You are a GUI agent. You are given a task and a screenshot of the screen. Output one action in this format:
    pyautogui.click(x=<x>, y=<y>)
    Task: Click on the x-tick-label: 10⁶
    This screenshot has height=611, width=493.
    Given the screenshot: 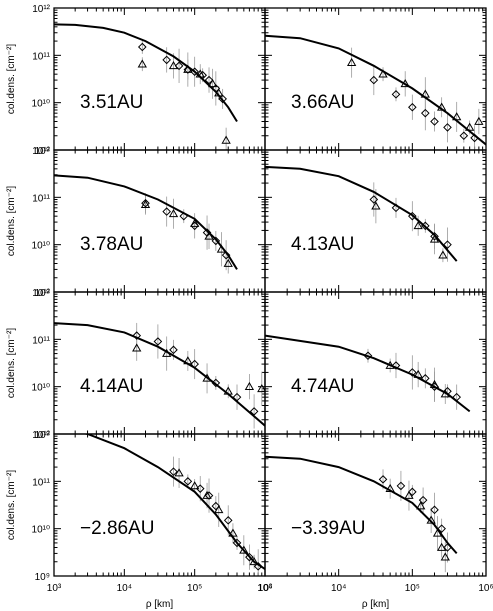 What is the action you would take?
    pyautogui.click(x=485, y=588)
    